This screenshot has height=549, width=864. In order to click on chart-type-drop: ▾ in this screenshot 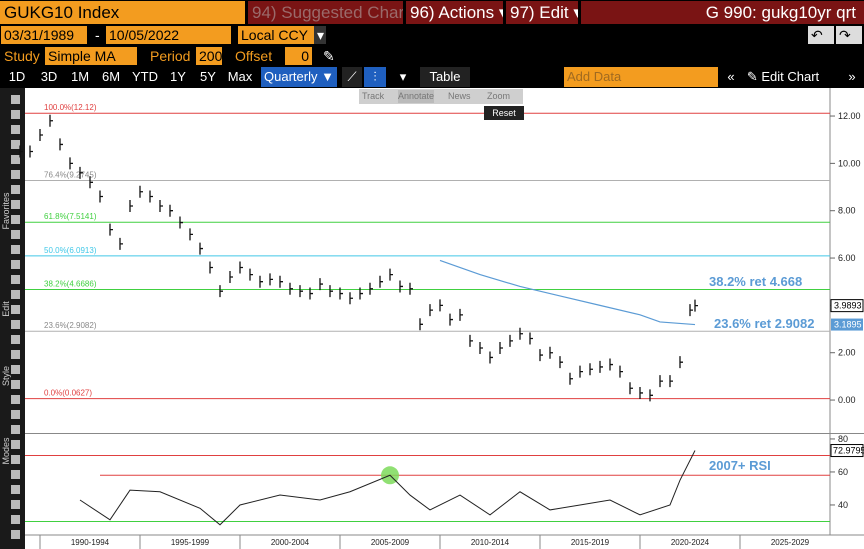, I will do `click(403, 76)`.